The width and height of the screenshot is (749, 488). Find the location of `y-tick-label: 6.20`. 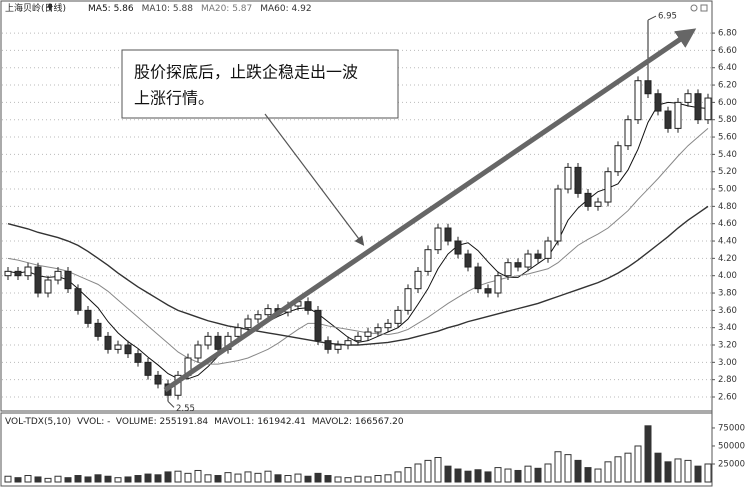

y-tick-label: 6.20 is located at coordinates (727, 86).